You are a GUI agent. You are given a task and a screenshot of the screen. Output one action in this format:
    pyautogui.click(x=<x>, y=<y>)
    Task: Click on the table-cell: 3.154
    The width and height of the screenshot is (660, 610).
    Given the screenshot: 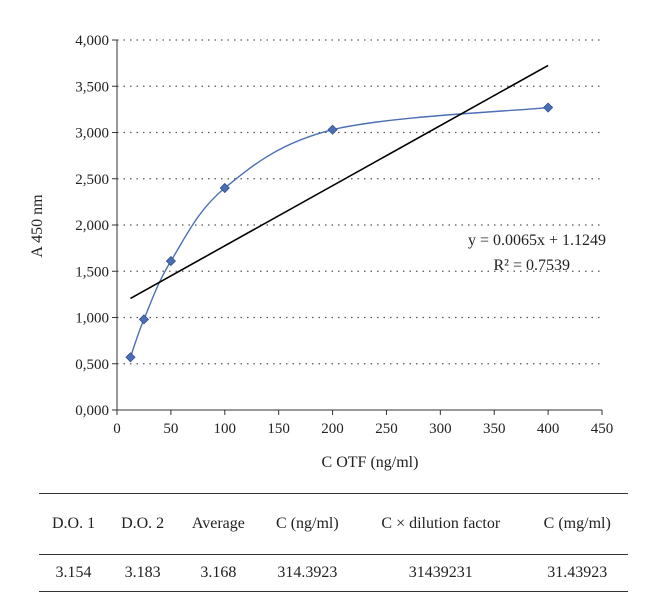 What is the action you would take?
    pyautogui.click(x=73, y=572)
    